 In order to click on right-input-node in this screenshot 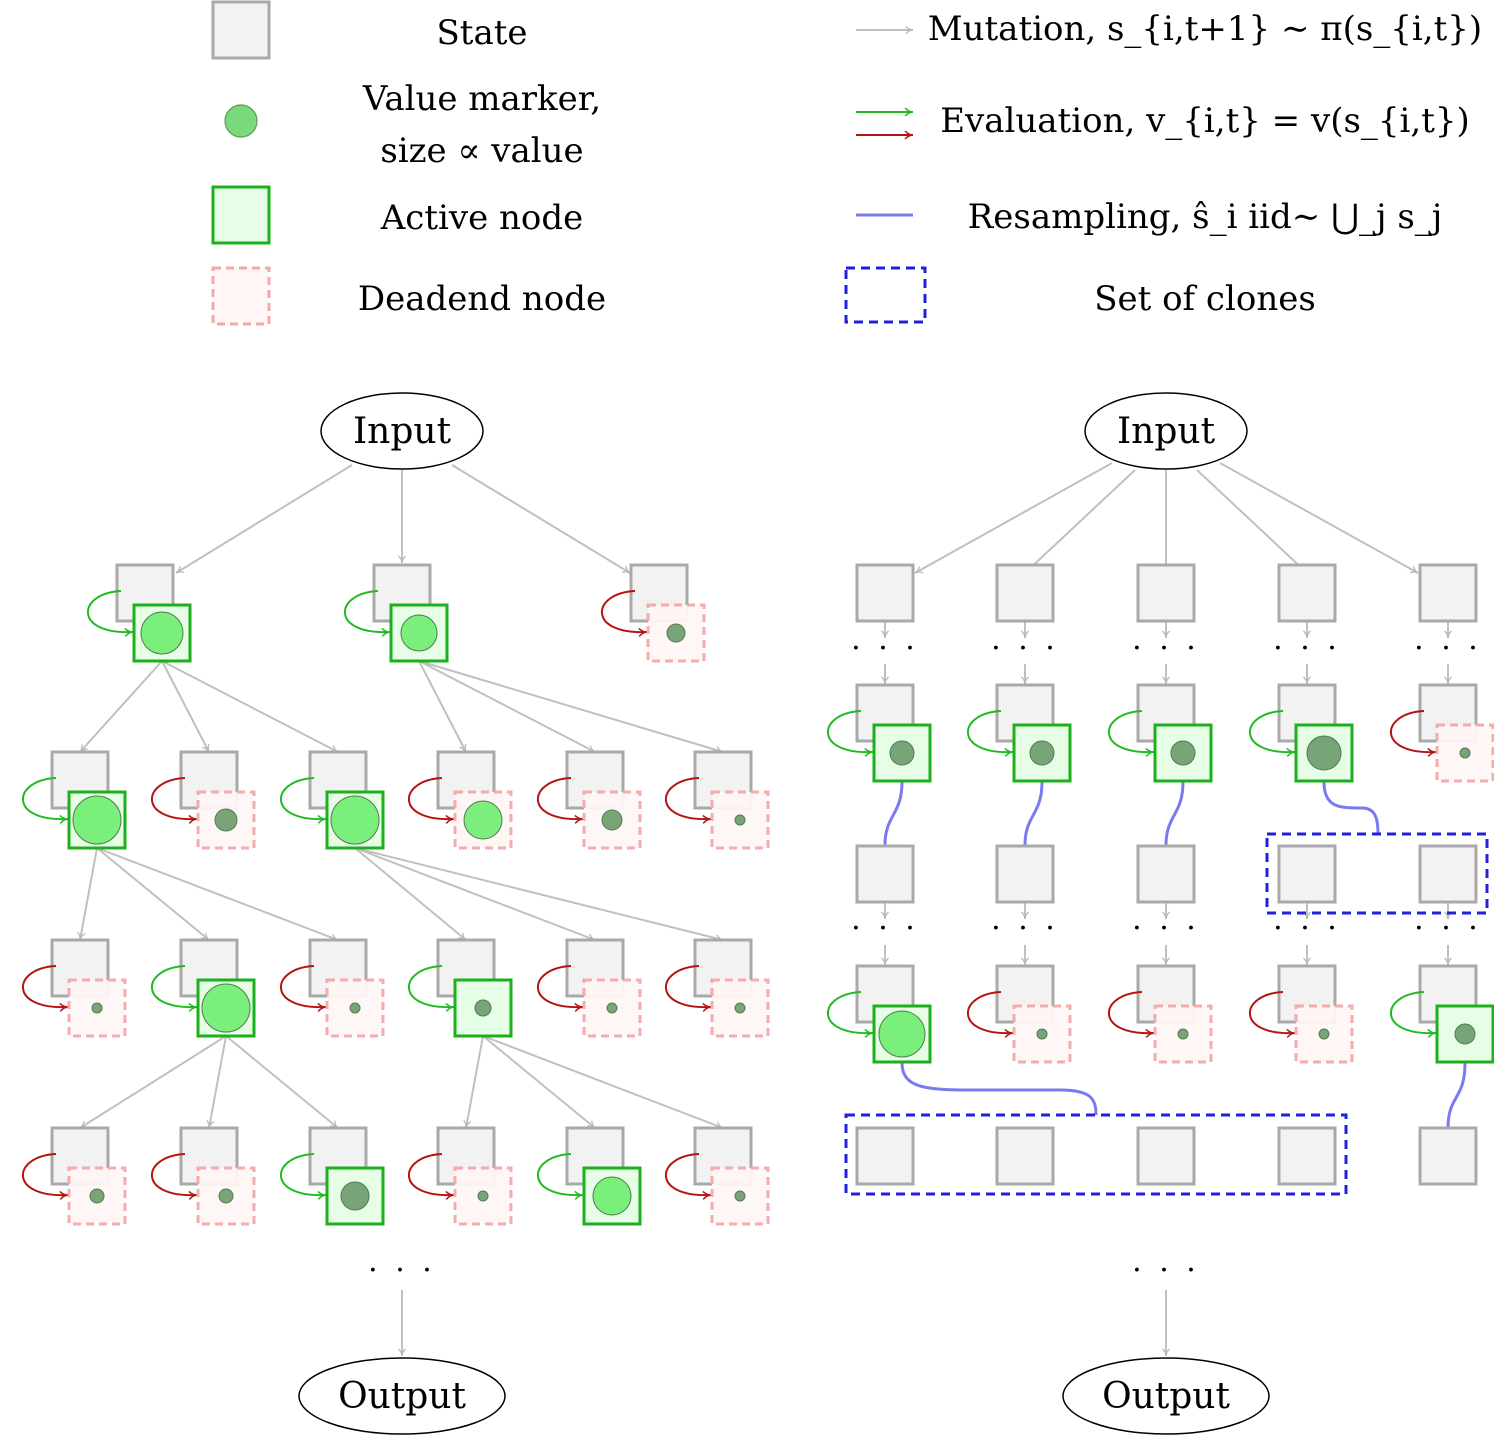, I will do `click(1166, 431)`.